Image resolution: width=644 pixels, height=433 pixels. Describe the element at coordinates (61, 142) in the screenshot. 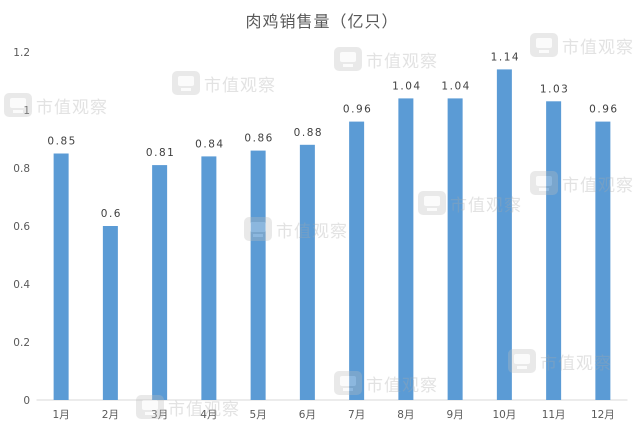

I see `data-label: 0.85` at that location.